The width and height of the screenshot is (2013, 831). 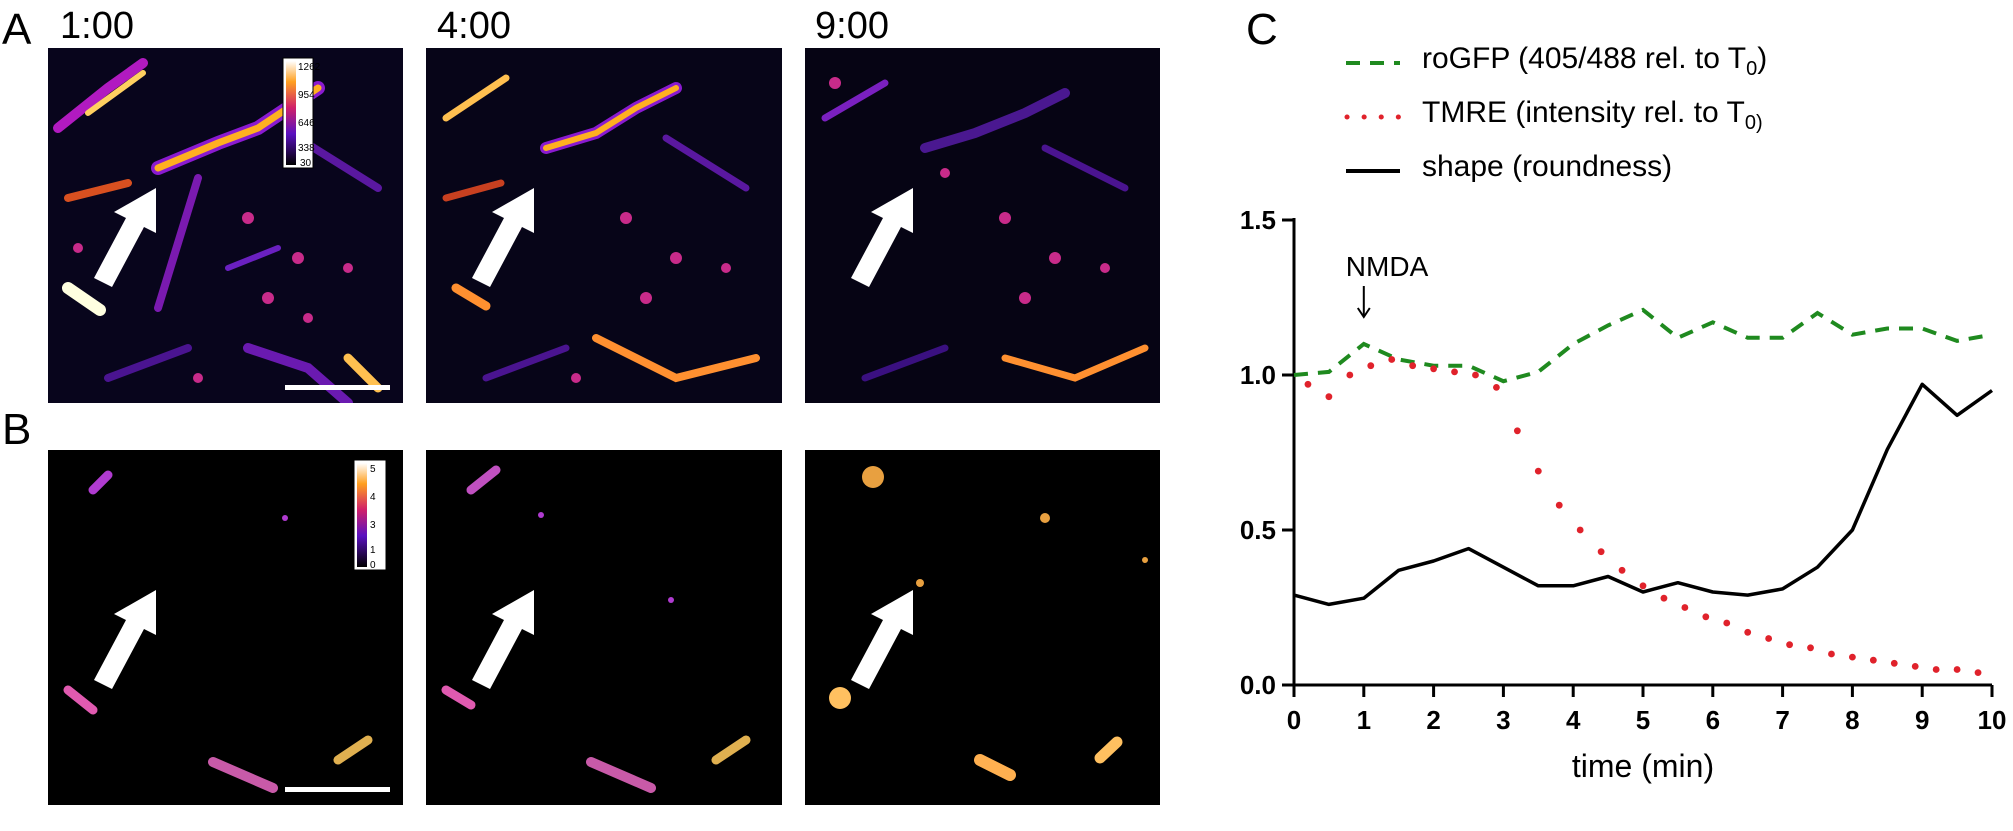 What do you see at coordinates (1363, 313) in the screenshot?
I see `annotation-arrow-head` at bounding box center [1363, 313].